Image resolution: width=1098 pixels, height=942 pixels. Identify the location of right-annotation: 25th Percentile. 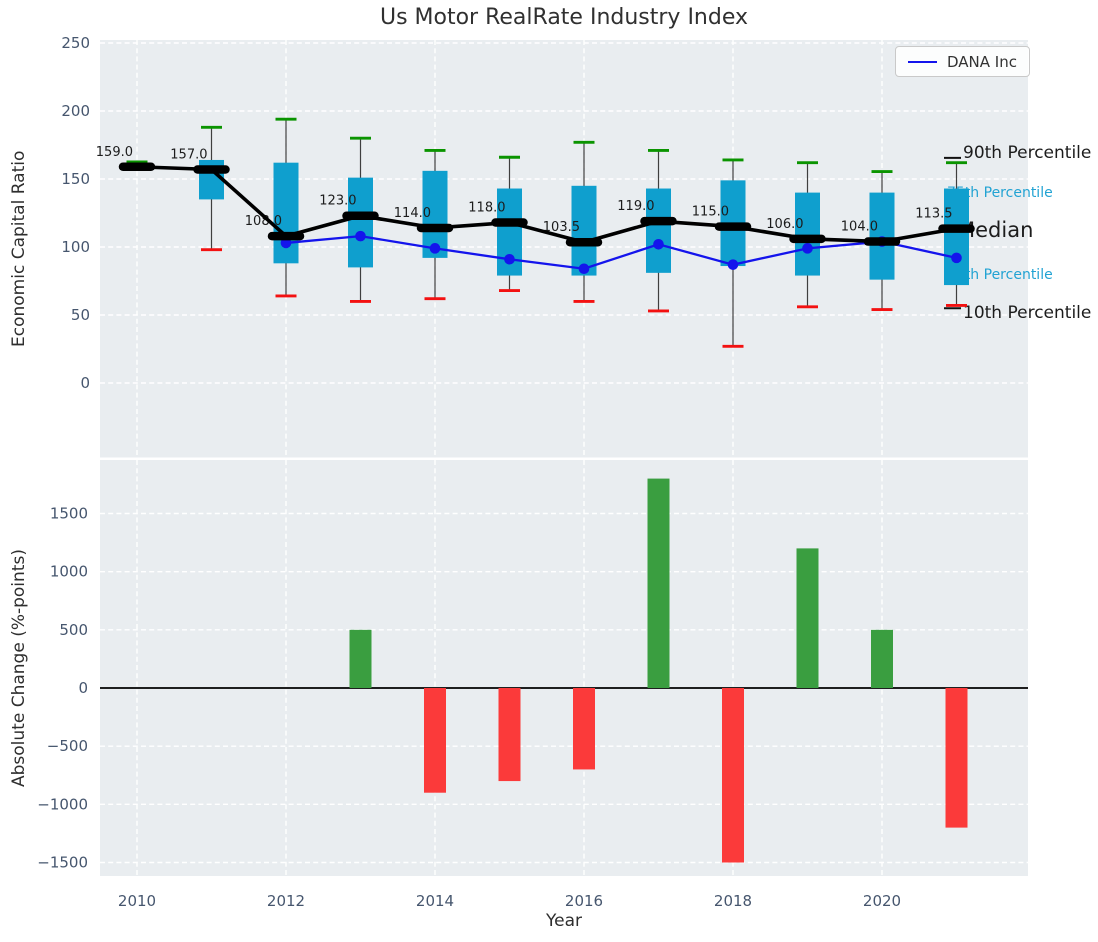
(1000, 275).